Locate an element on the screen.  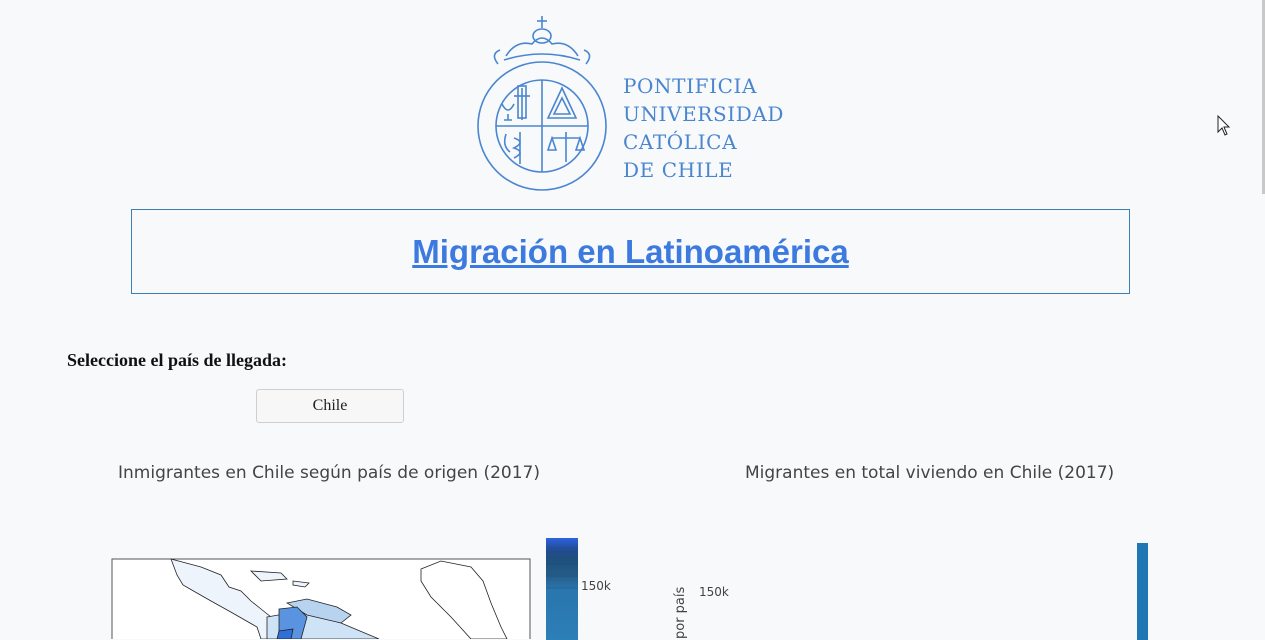
bar-chile-total is located at coordinates (1142, 591).